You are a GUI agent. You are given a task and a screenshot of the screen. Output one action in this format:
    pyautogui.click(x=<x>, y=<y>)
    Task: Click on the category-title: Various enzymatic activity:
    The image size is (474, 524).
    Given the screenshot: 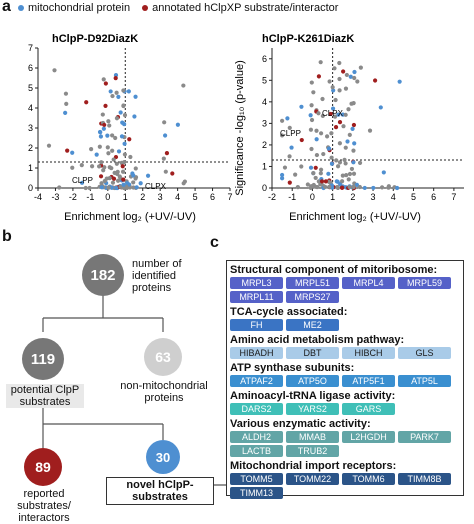 What is the action you would take?
    pyautogui.click(x=300, y=424)
    